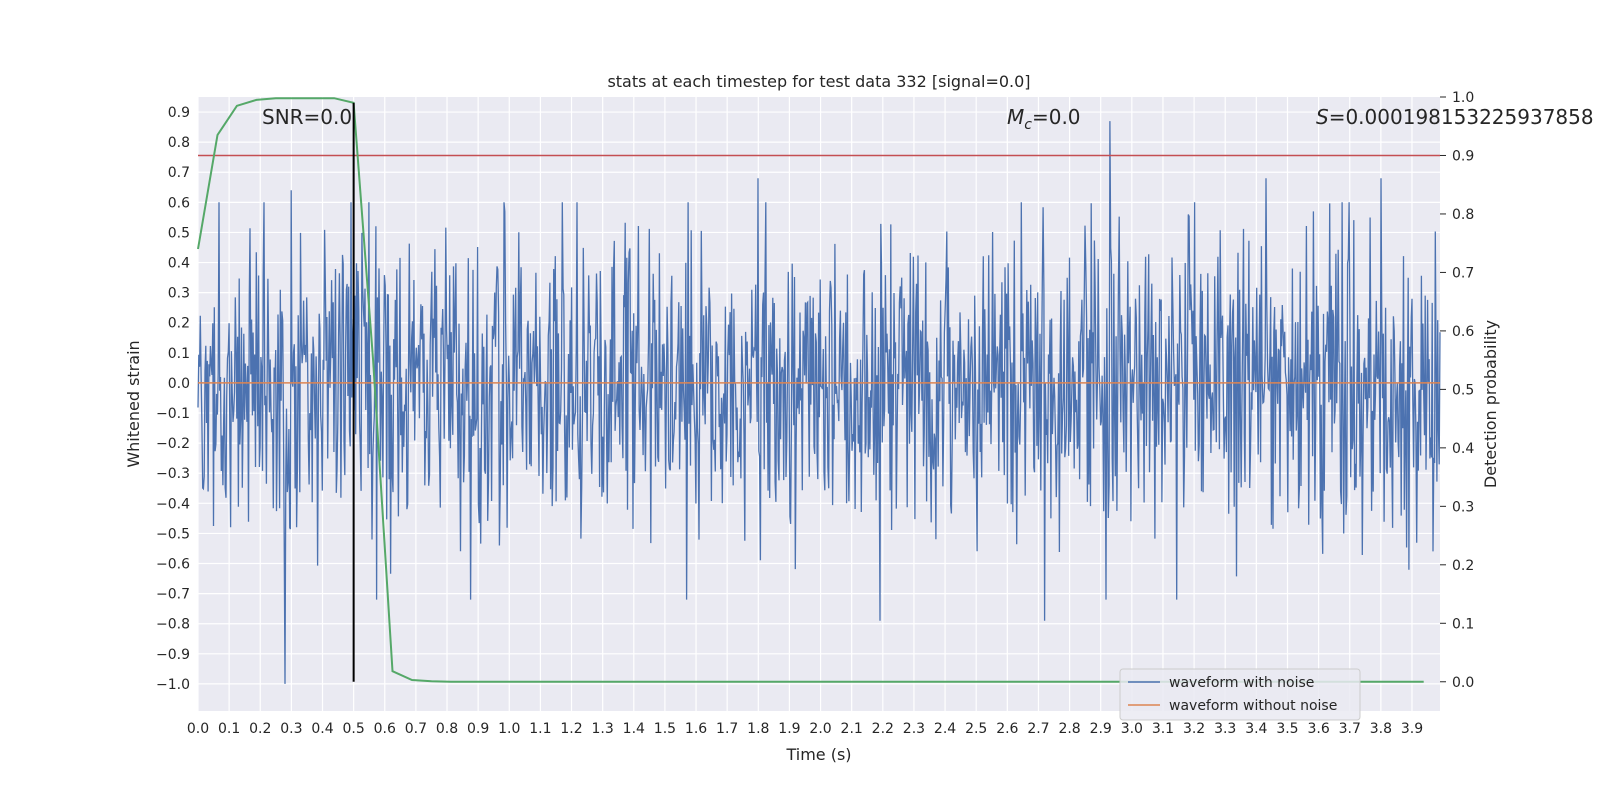  Describe the element at coordinates (478, 729) in the screenshot. I see `x-tick-label: 0.9` at that location.